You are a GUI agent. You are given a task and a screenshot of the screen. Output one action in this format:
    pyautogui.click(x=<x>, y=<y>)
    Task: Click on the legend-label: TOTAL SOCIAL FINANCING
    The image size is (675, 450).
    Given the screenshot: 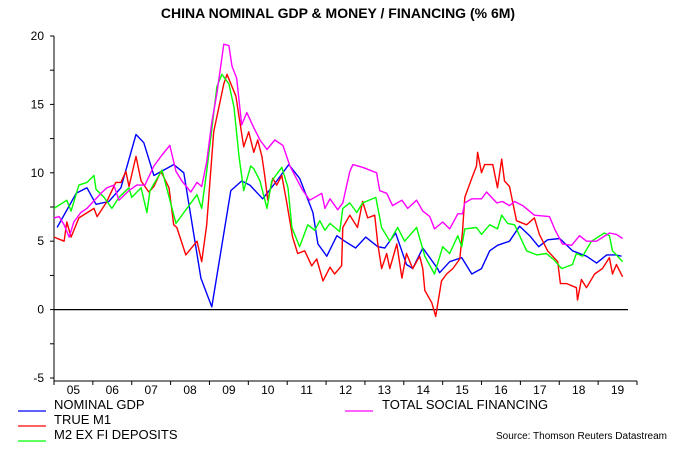 What is the action you would take?
    pyautogui.click(x=465, y=404)
    